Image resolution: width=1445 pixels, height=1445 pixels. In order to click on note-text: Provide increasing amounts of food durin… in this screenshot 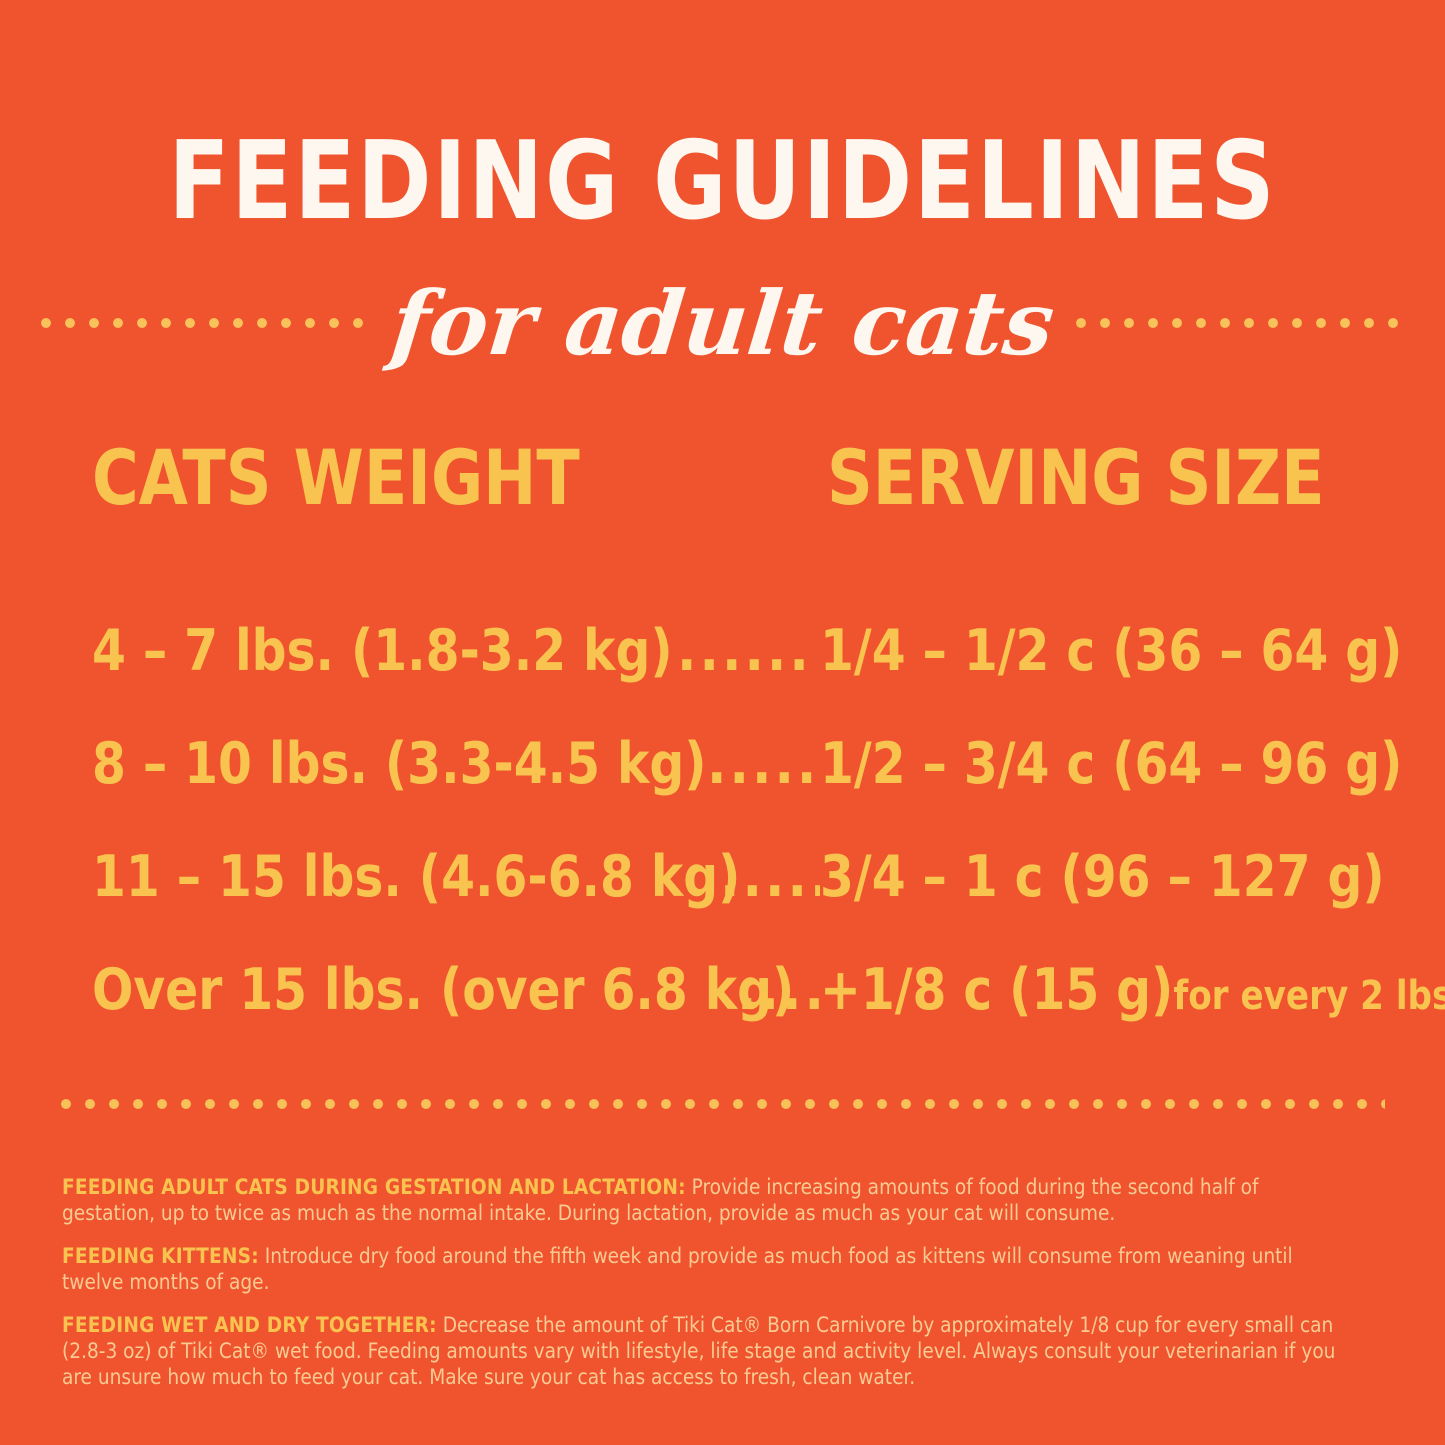, I will do `click(660, 1200)`.